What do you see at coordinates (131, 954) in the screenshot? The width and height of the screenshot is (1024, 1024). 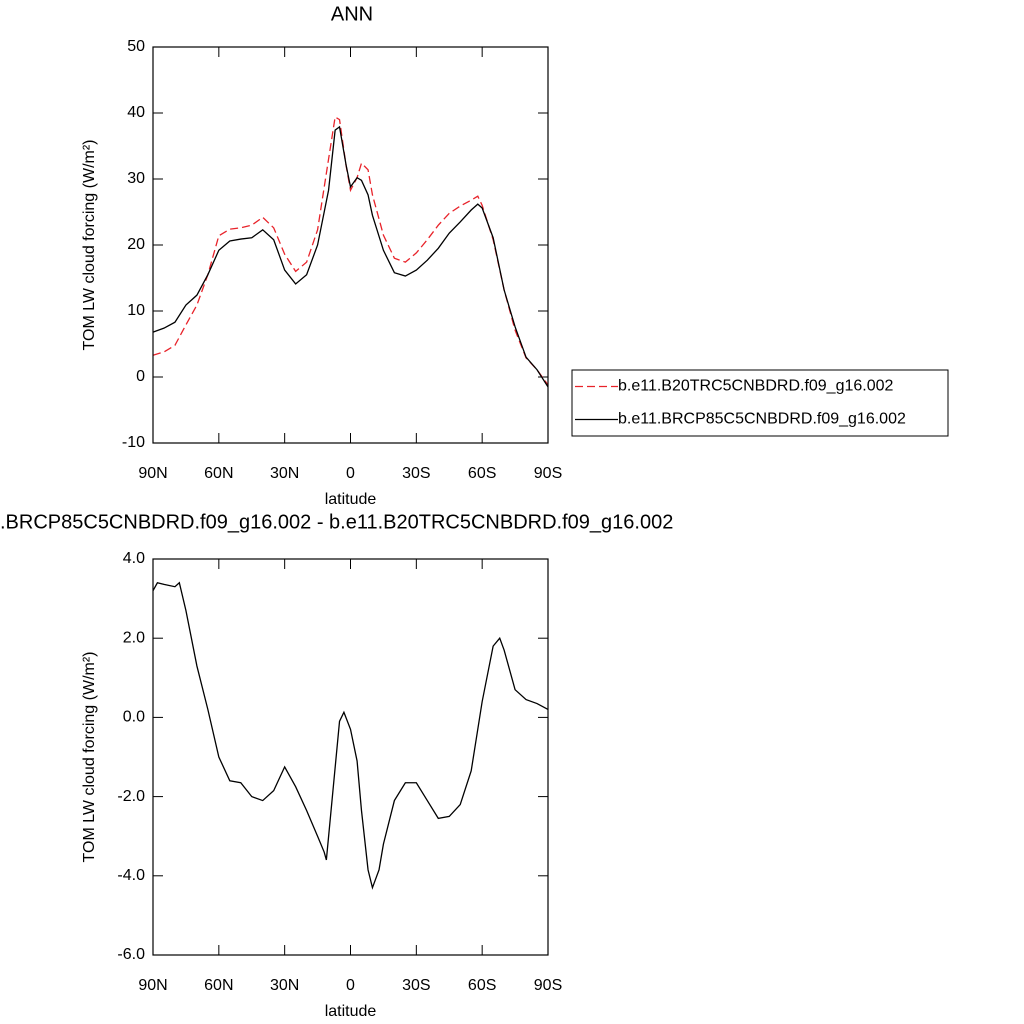 I see `y-tick-label: -6.0` at bounding box center [131, 954].